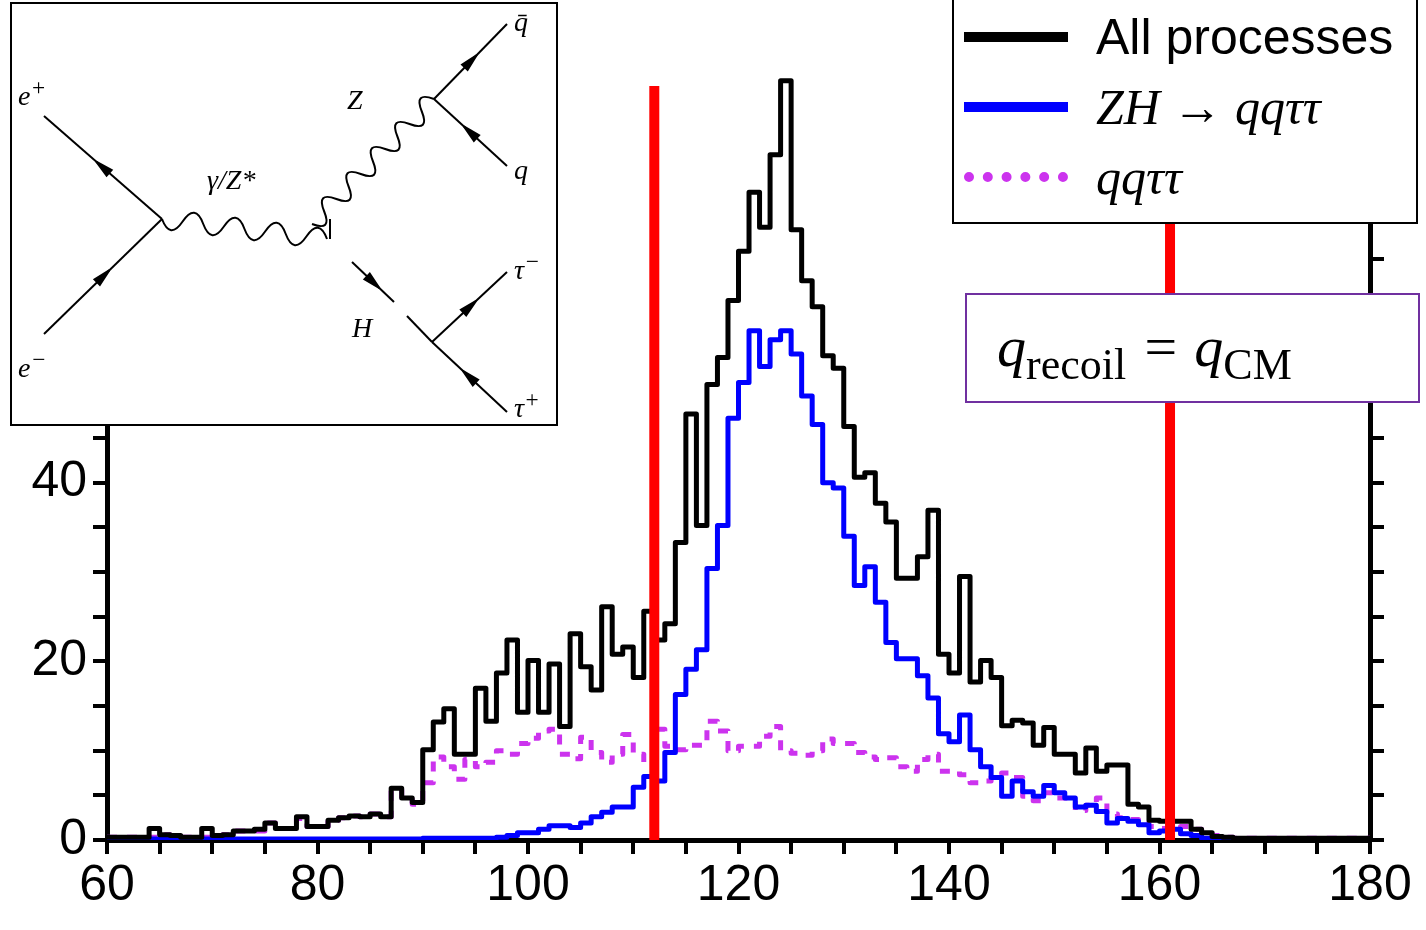  What do you see at coordinates (528, 882) in the screenshot?
I see `x-tick-label: 100` at bounding box center [528, 882].